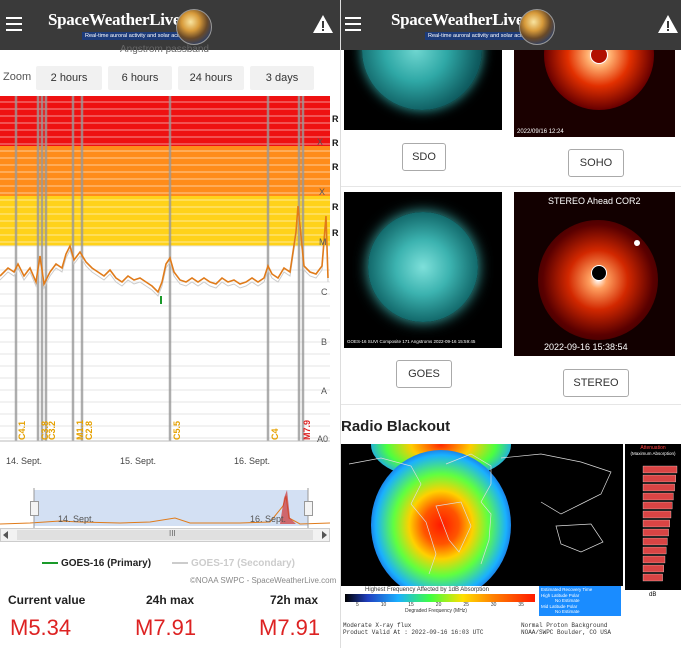 The width and height of the screenshot is (681, 648). I want to click on chart-navigator, so click(165, 508).